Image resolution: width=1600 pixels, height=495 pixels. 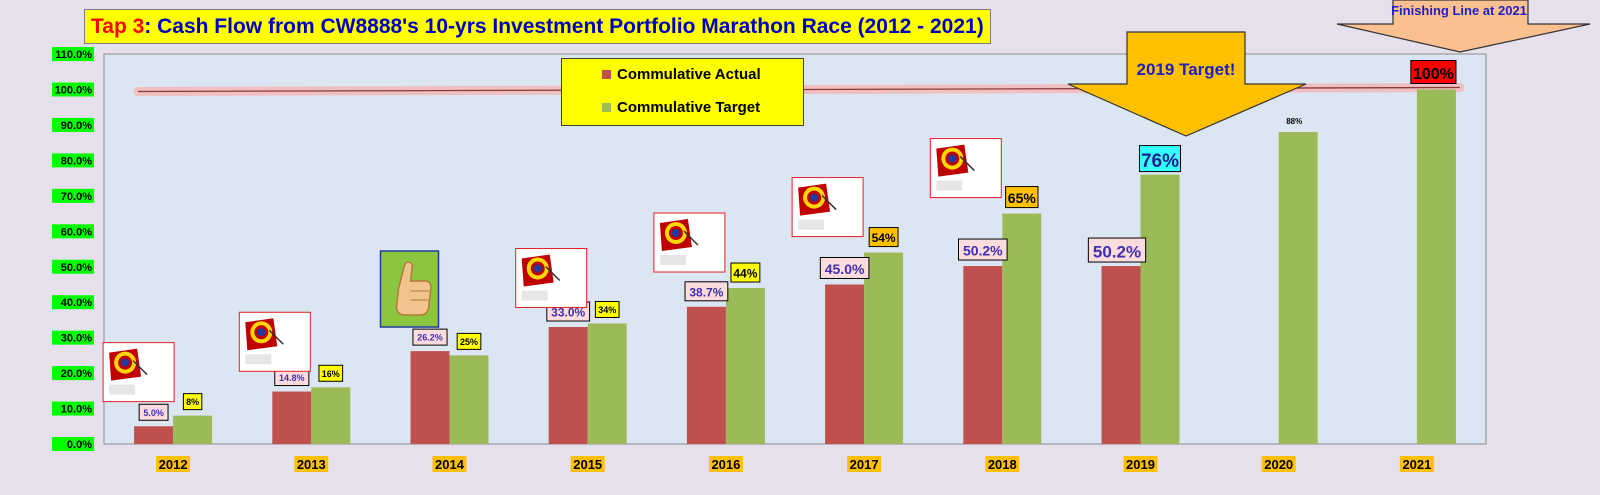 What do you see at coordinates (193, 429) in the screenshot?
I see `bar-target-2012` at bounding box center [193, 429].